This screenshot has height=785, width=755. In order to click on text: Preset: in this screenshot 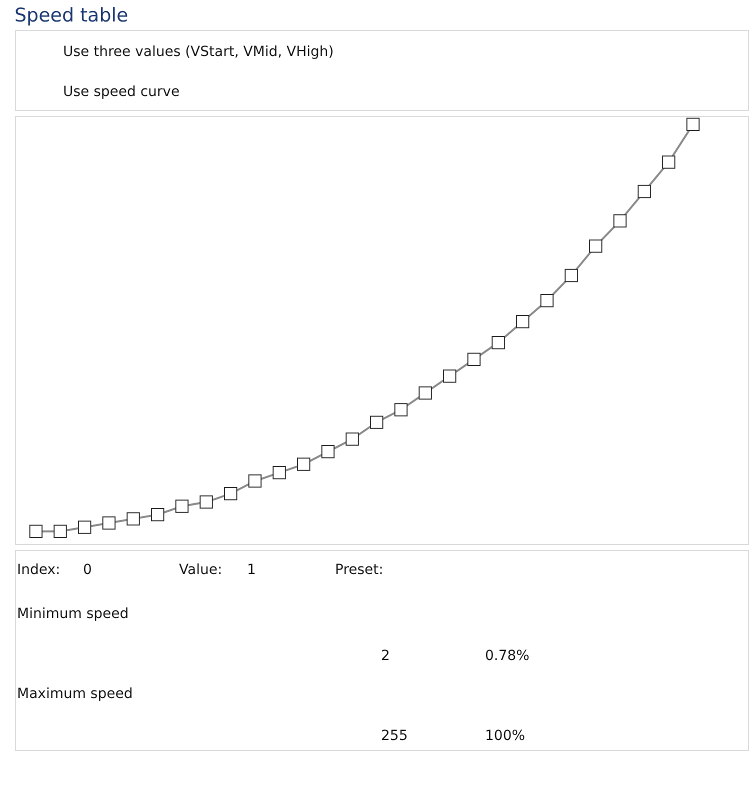, I will do `click(359, 570)`.